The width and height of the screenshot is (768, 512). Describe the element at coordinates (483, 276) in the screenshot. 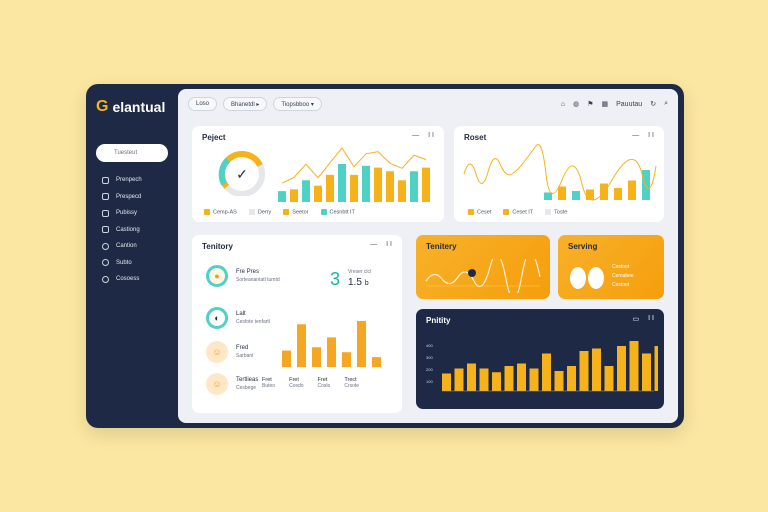

I see `tenitery-wave-chart` at that location.